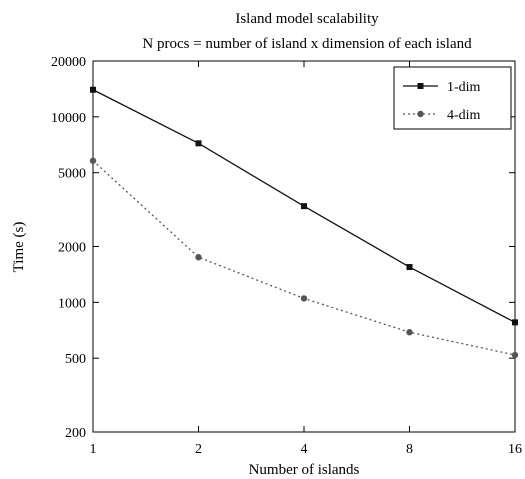  Describe the element at coordinates (68, 62) in the screenshot. I see `y-tick-label: 20000` at that location.